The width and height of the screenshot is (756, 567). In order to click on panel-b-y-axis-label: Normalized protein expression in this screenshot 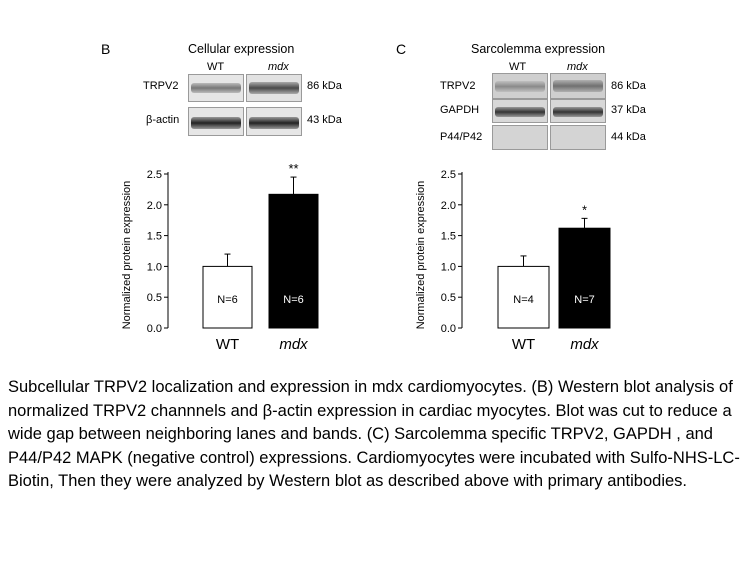, I will do `click(127, 255)`.